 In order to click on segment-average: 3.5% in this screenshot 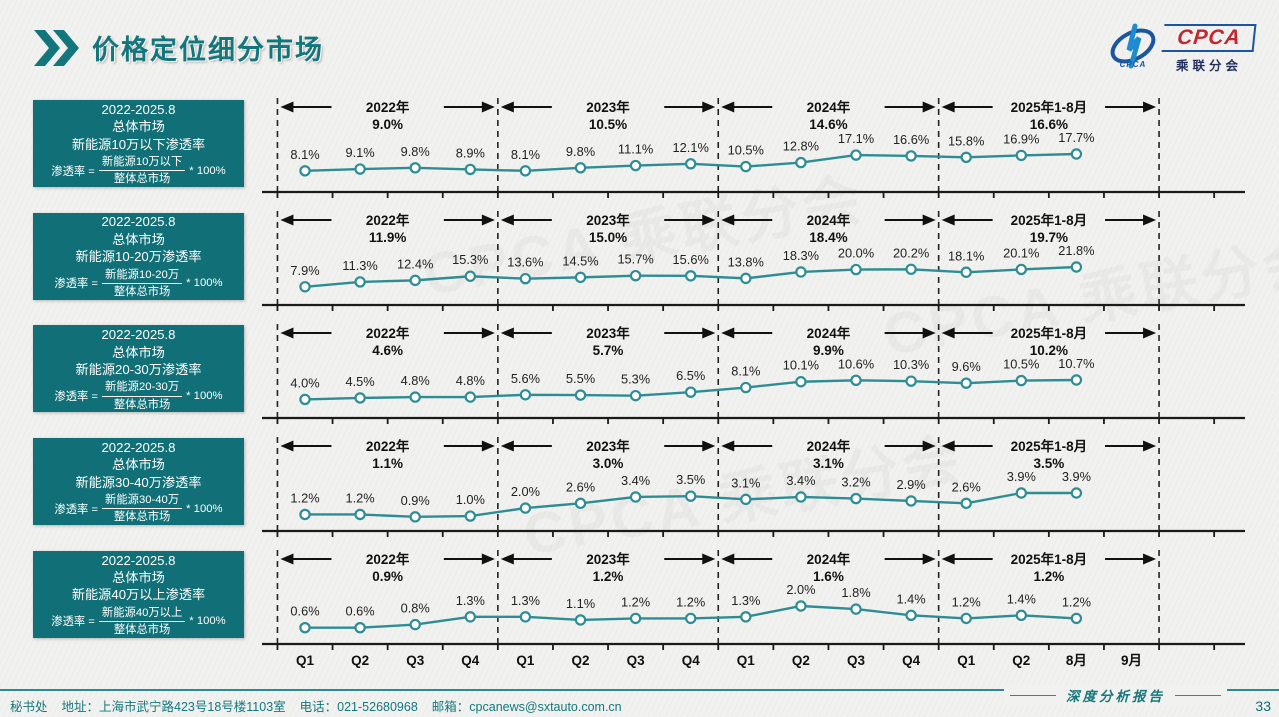, I will do `click(1048, 463)`.